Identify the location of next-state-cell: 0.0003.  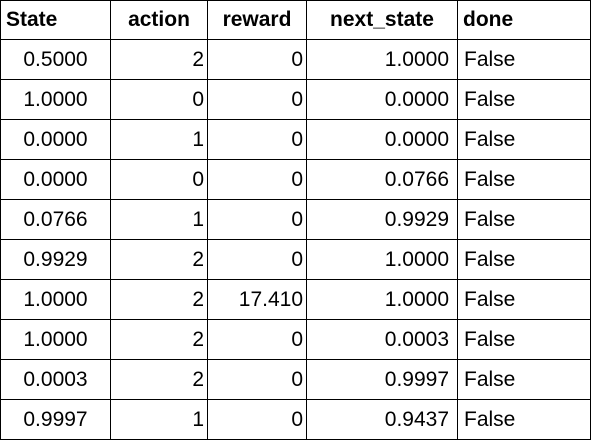
(382, 339).